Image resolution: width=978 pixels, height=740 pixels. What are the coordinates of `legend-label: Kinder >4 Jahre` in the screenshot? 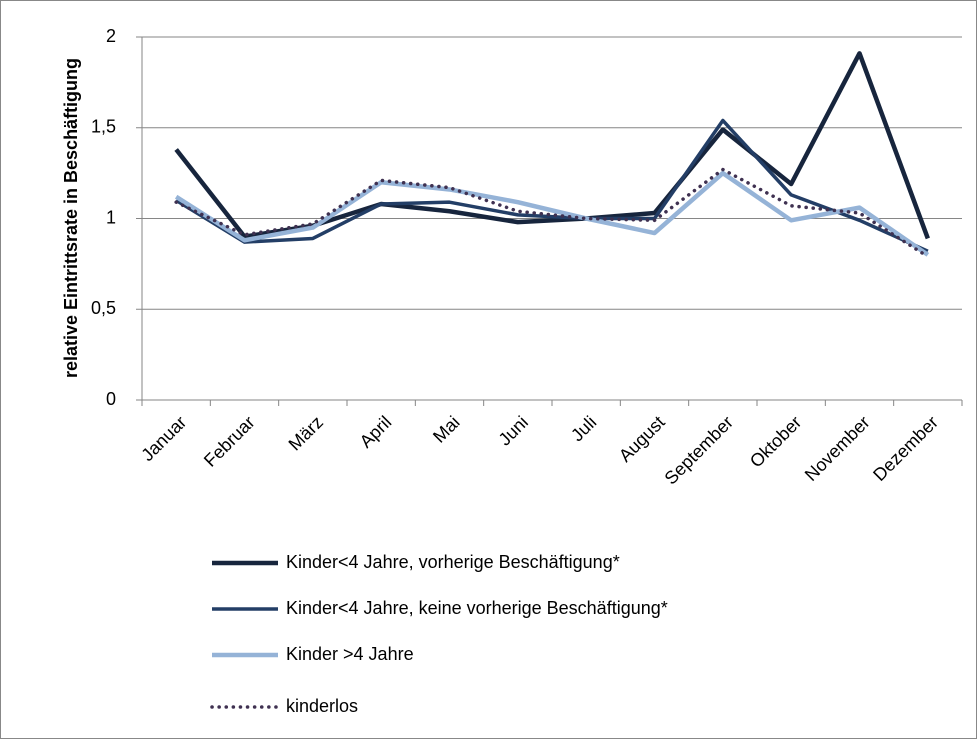 It's located at (350, 654).